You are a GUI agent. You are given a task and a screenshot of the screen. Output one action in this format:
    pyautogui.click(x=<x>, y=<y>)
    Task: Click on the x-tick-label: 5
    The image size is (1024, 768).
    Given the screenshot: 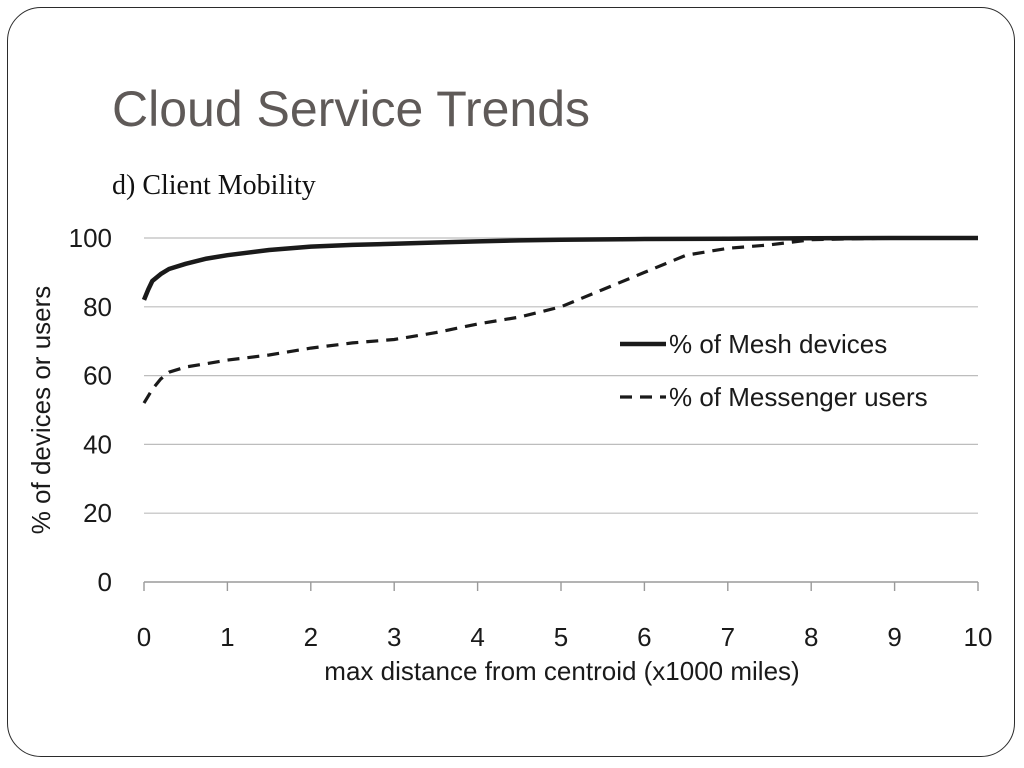 What is the action you would take?
    pyautogui.click(x=561, y=637)
    